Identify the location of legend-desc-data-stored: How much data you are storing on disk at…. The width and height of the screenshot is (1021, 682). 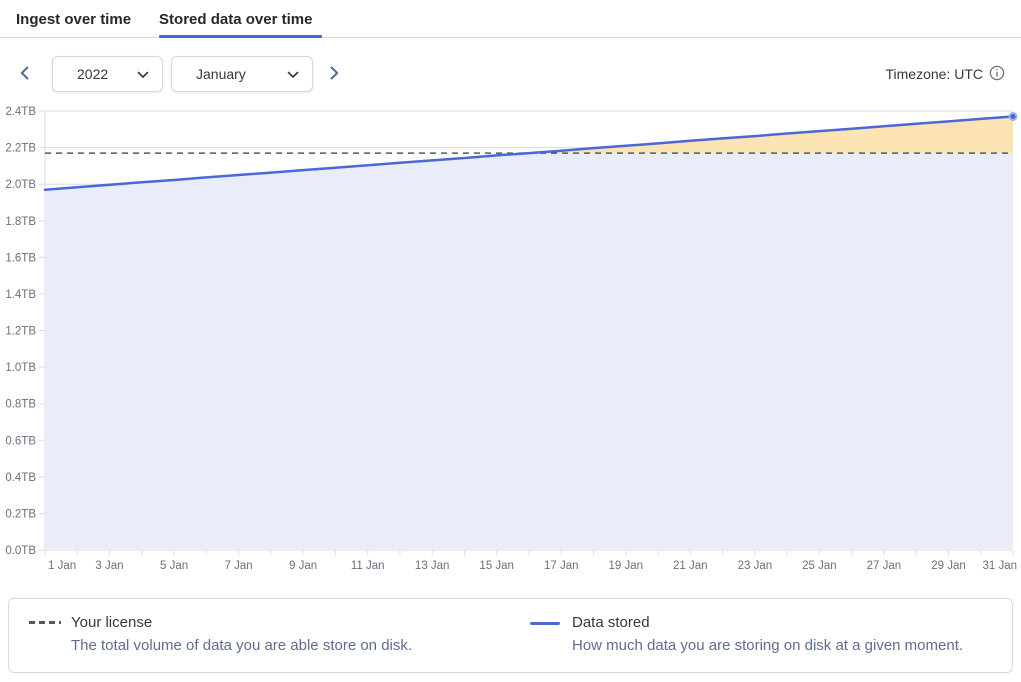
(768, 645).